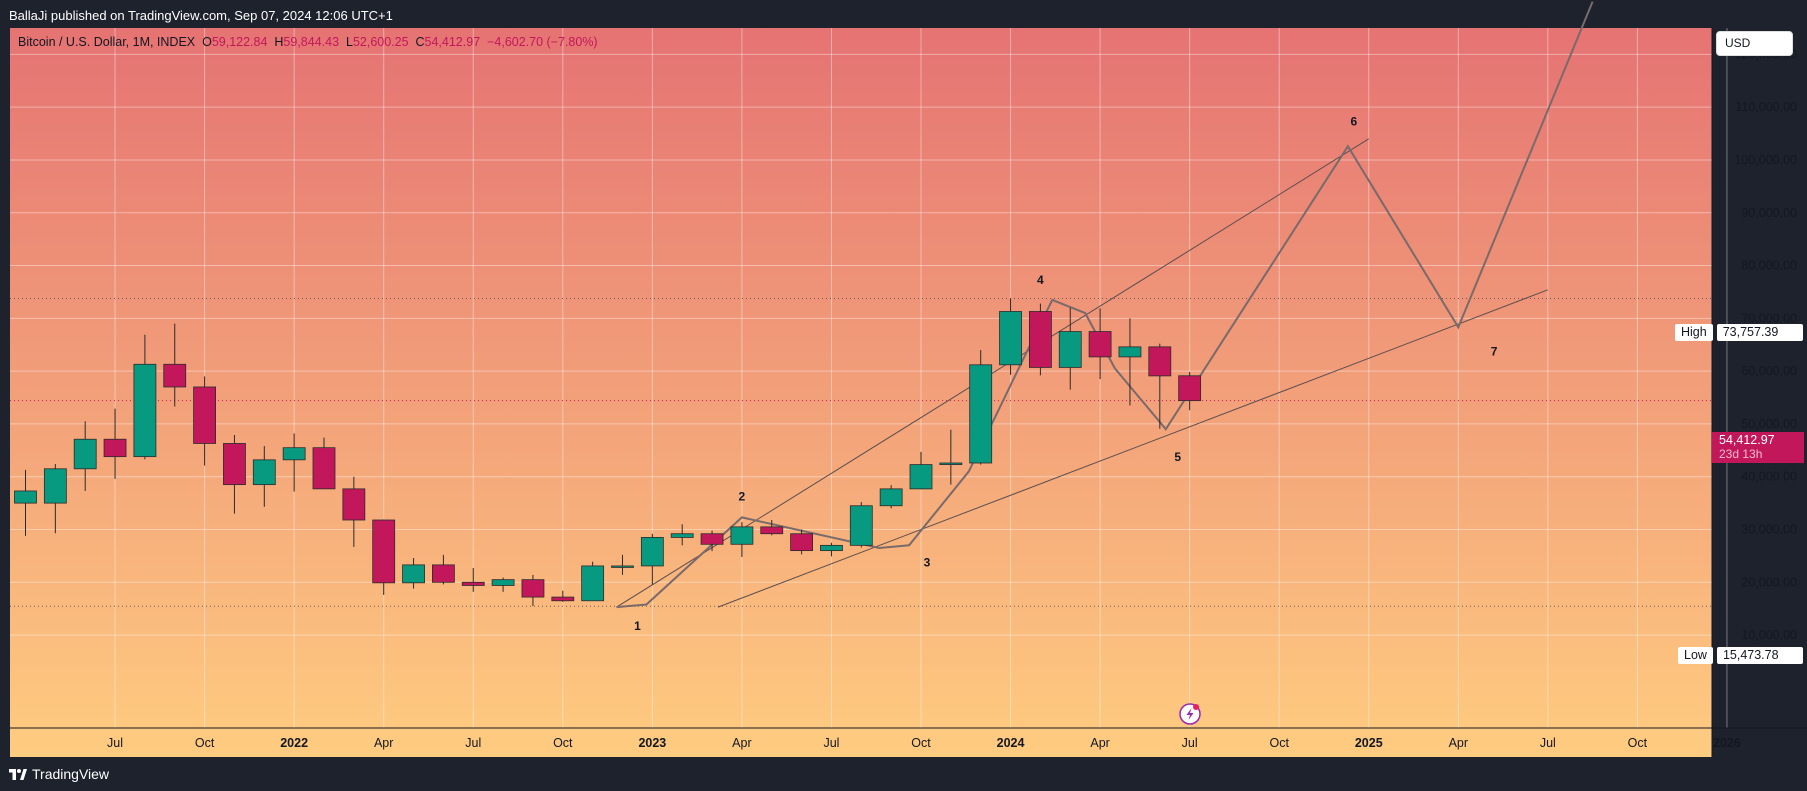 Image resolution: width=1807 pixels, height=791 pixels. I want to click on high-tag-value: 73,757.39, so click(1759, 332).